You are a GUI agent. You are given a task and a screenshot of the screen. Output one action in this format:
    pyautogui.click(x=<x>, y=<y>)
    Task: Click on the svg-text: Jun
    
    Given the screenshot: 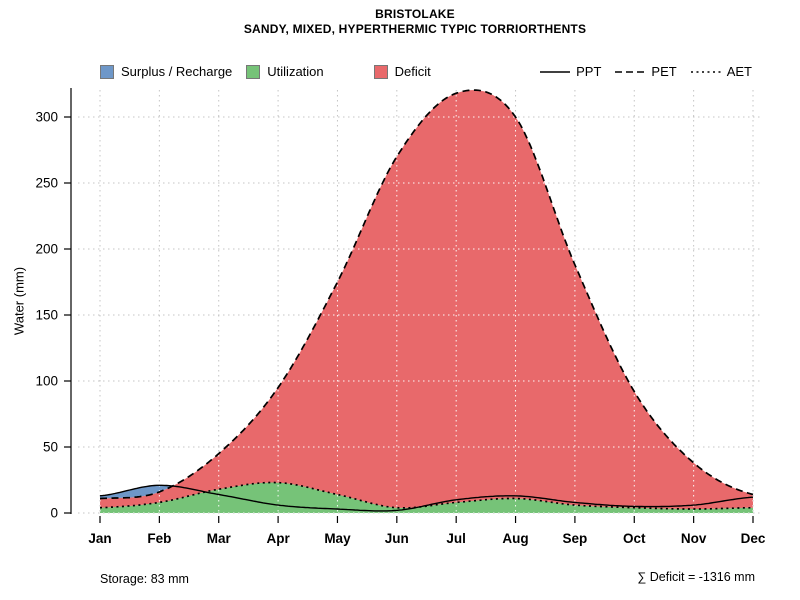 What is the action you would take?
    pyautogui.click(x=397, y=538)
    